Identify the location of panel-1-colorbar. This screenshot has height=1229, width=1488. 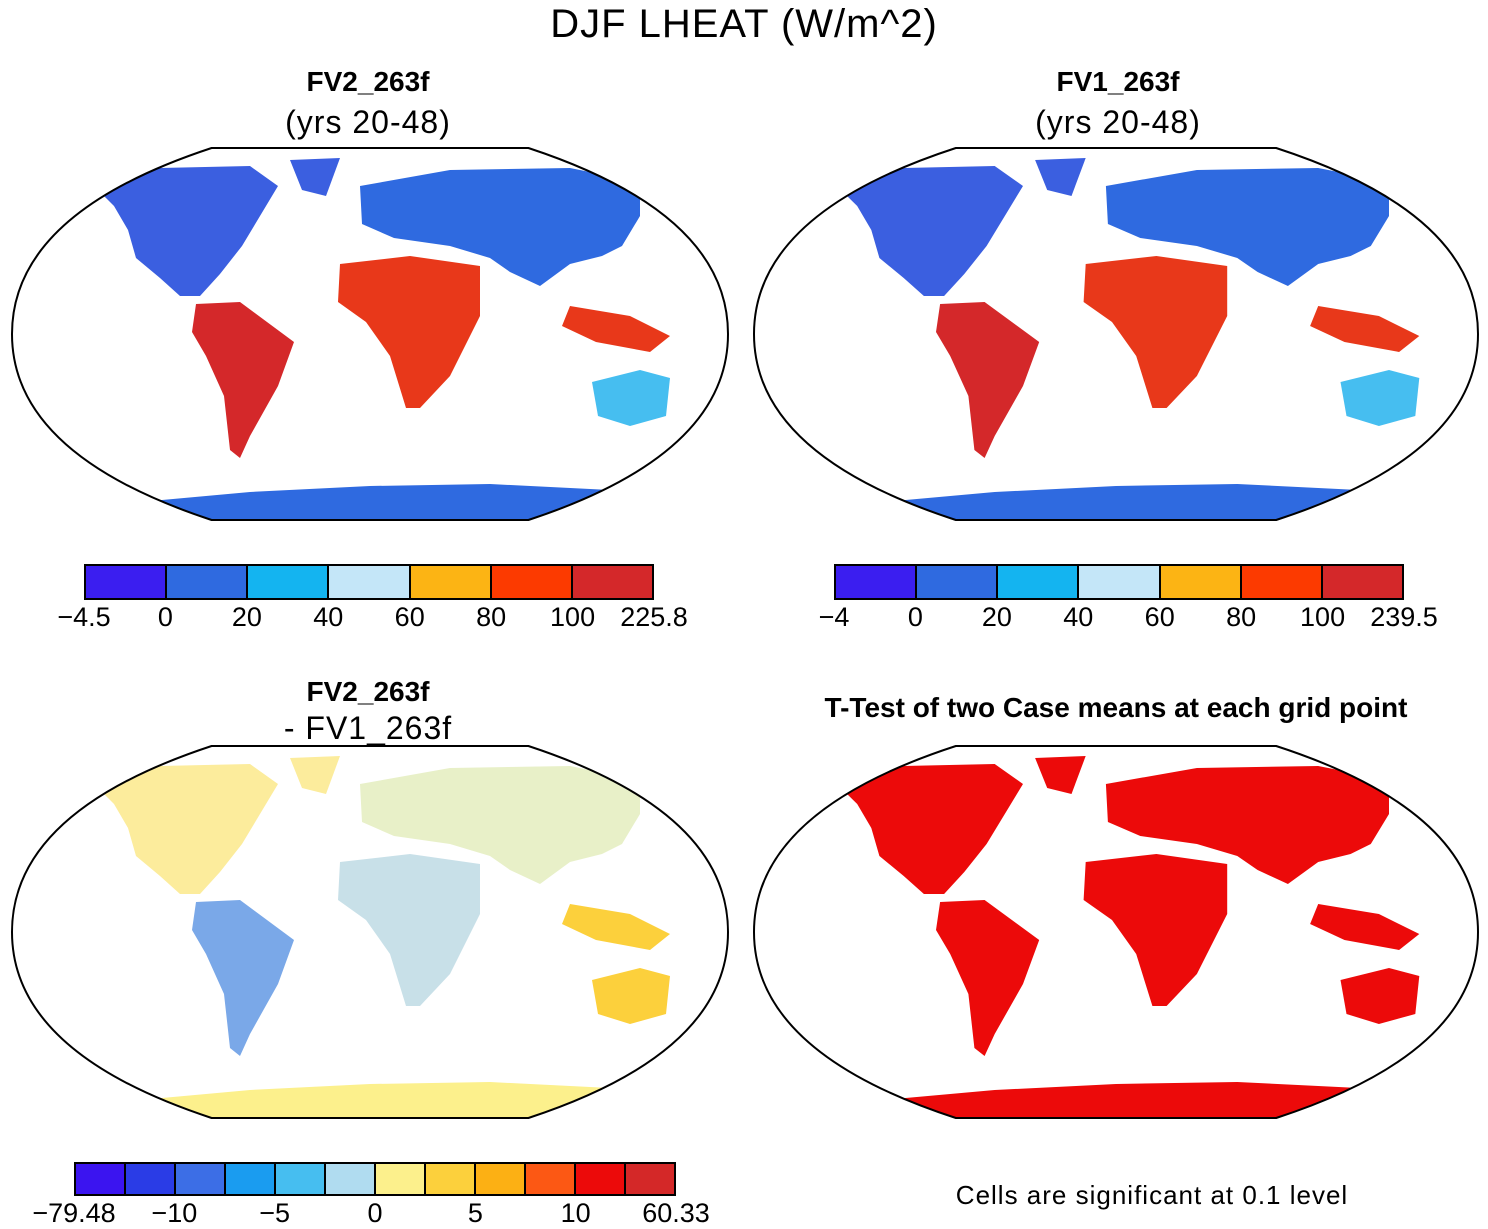
(369, 582).